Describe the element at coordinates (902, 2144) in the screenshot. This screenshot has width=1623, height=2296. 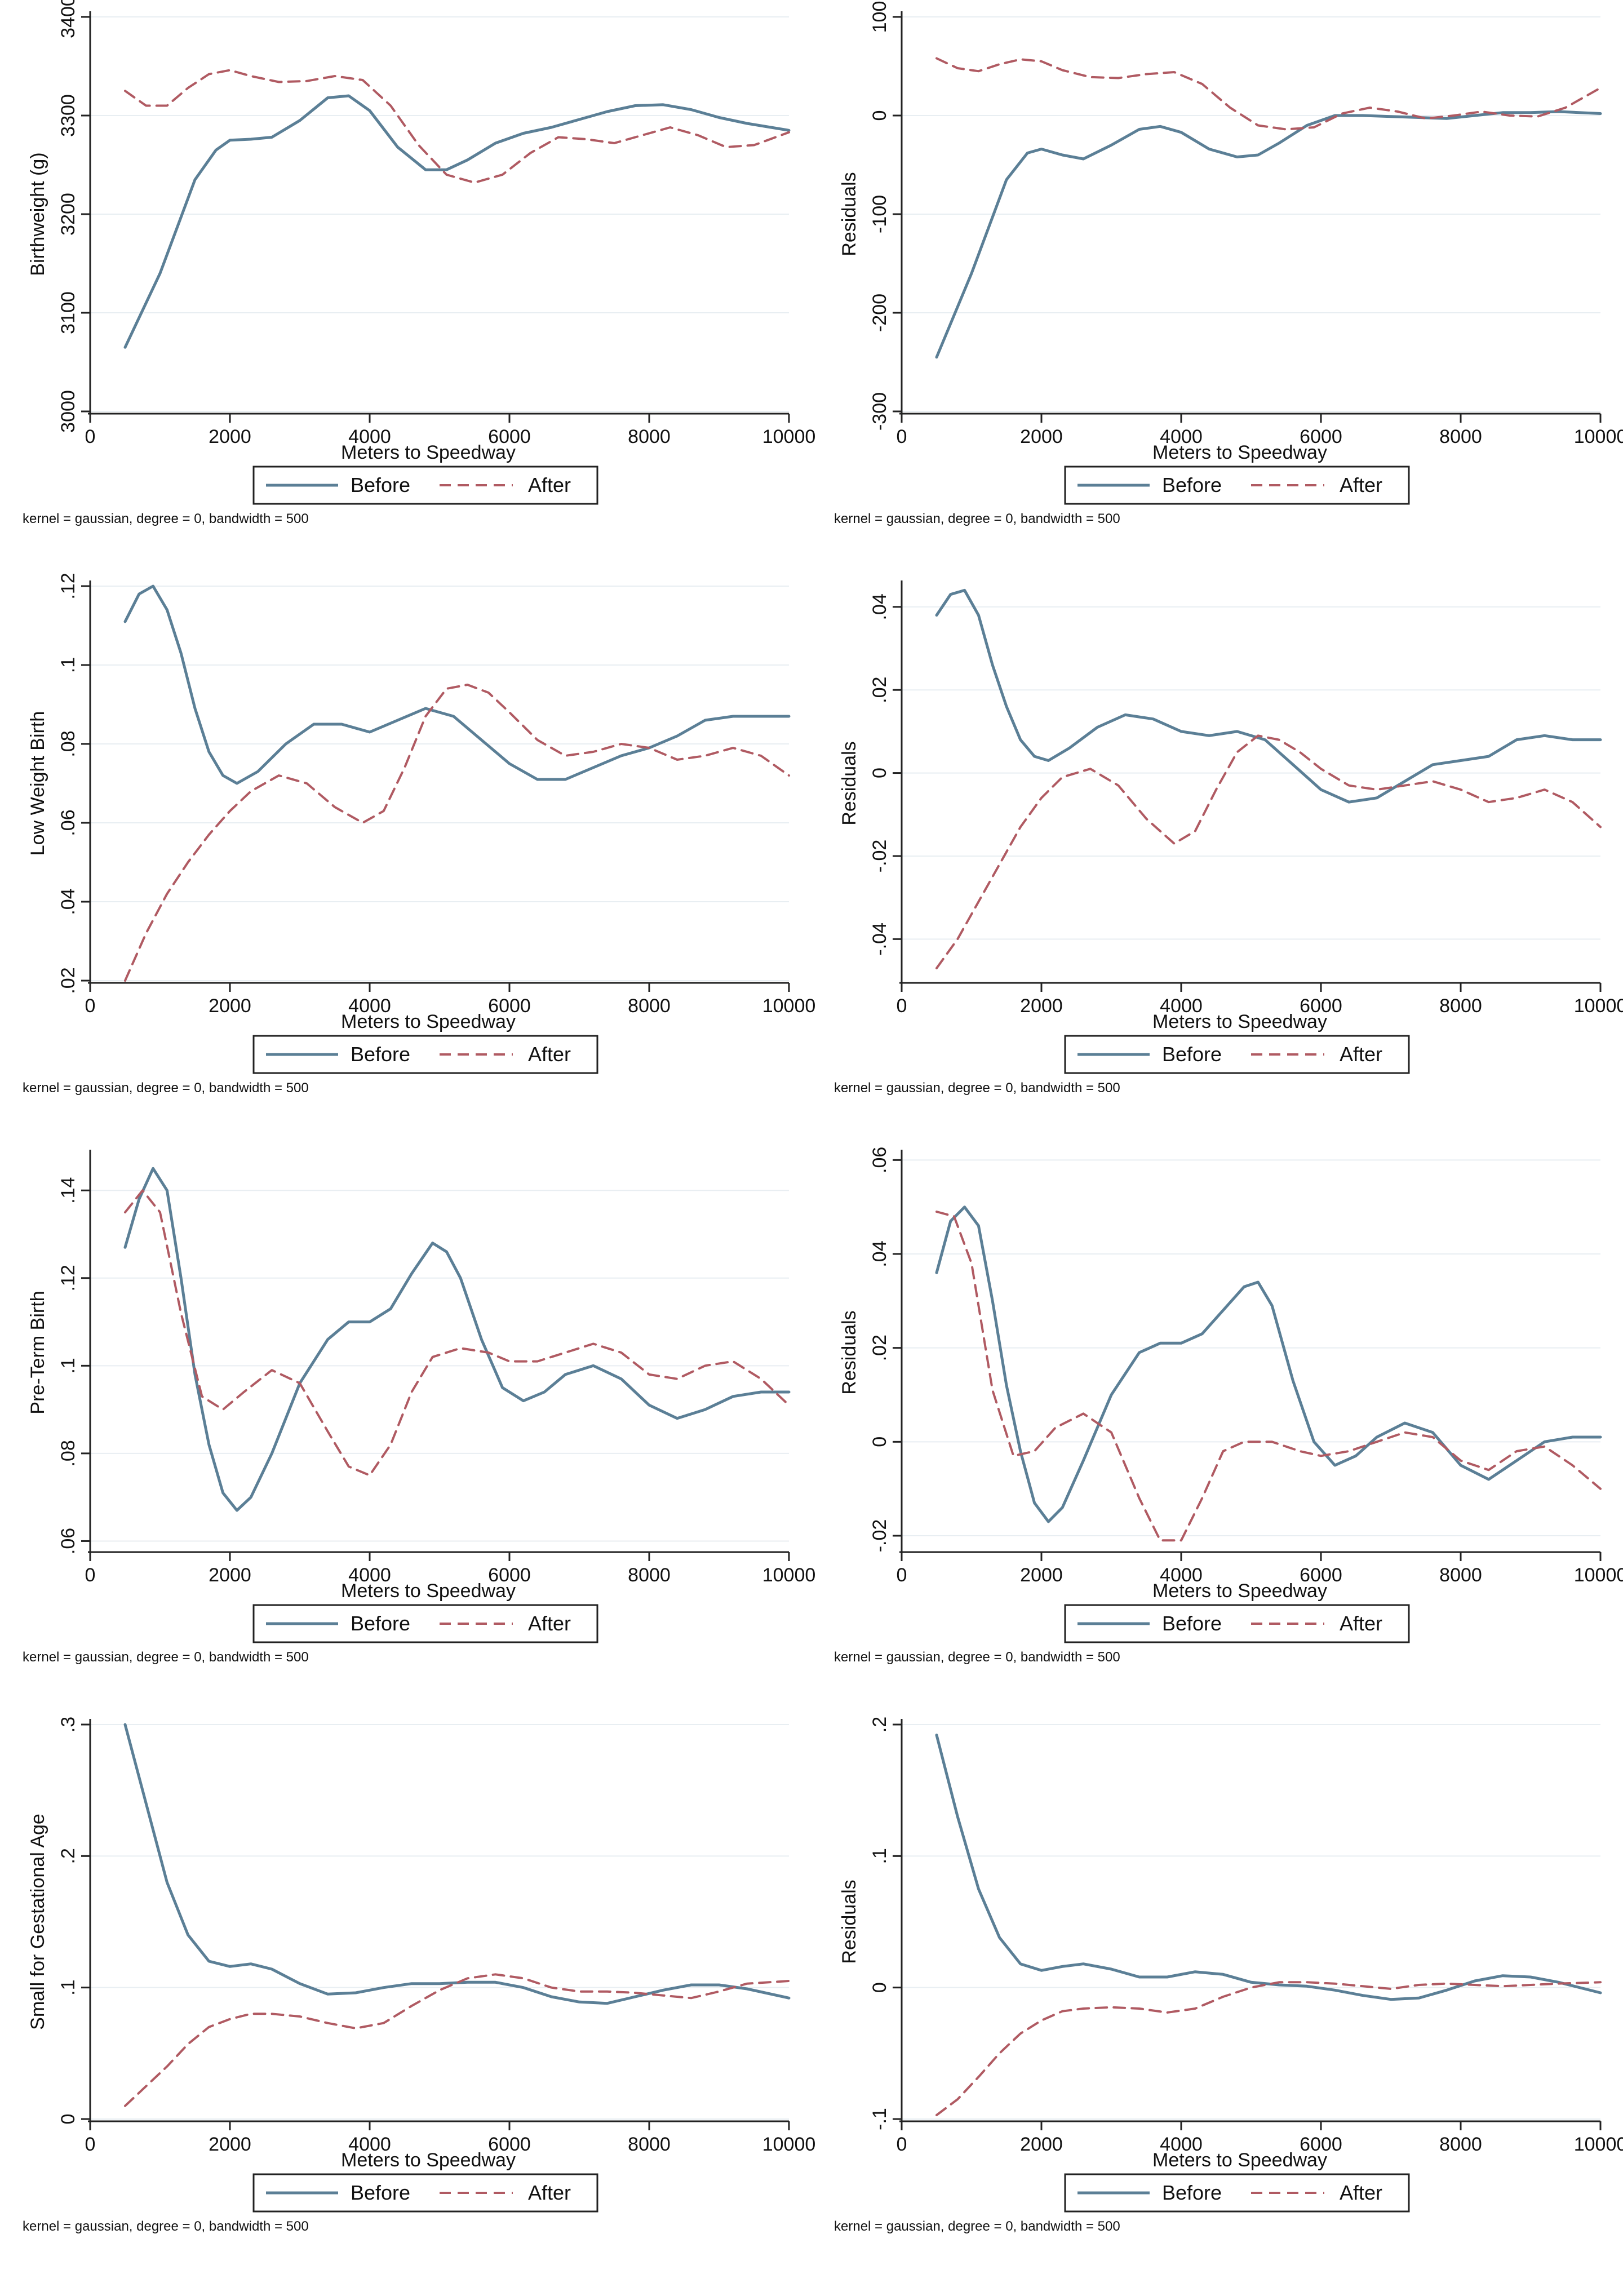
I see `x-tick-label: 0` at that location.